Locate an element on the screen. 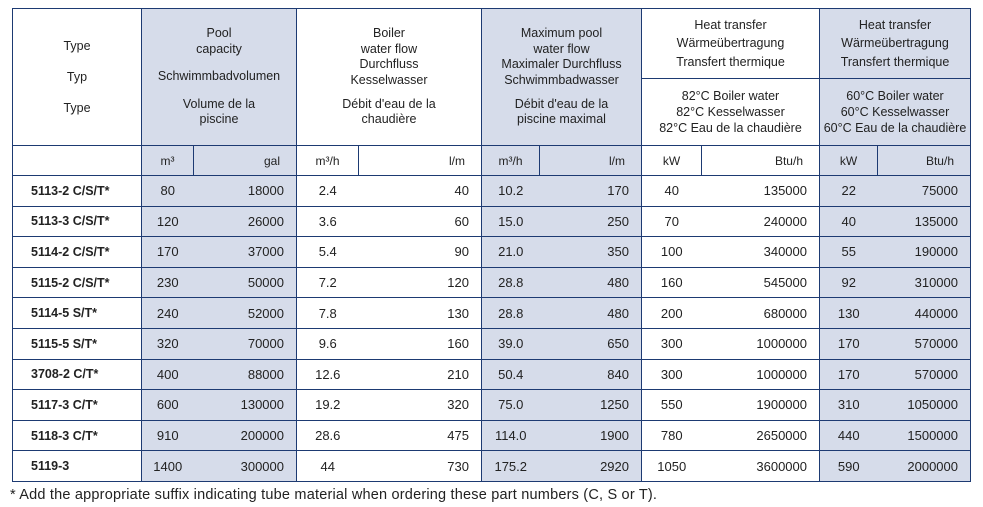 The width and height of the screenshot is (983, 507). value-cell: 7.2 is located at coordinates (327, 282).